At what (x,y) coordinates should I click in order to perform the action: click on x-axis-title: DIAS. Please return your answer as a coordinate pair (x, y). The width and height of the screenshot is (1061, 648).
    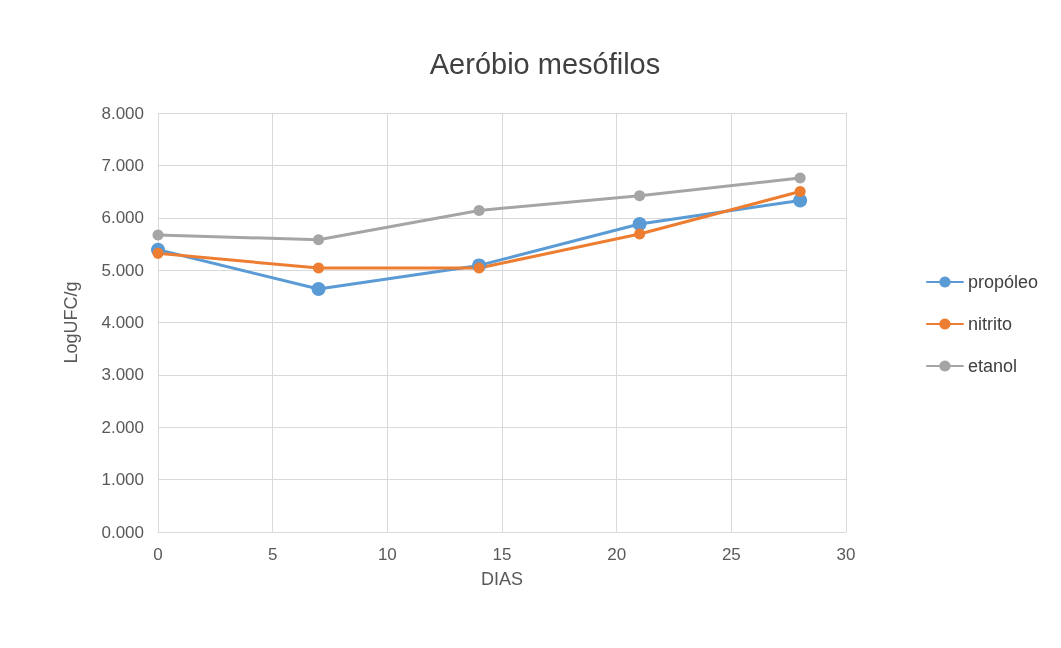
    Looking at the image, I should click on (502, 579).